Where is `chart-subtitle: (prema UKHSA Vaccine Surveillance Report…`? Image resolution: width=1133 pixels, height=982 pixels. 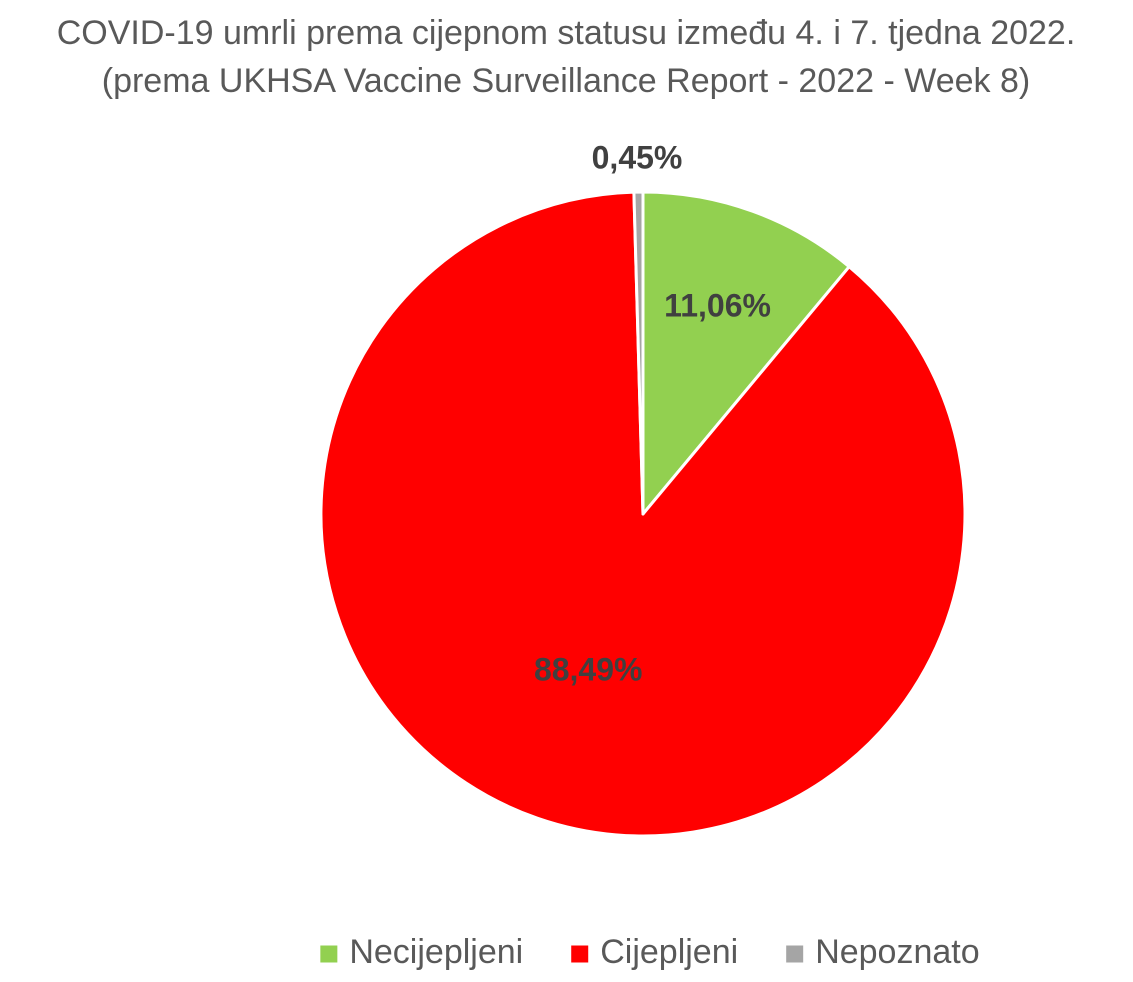
chart-subtitle: (prema UKHSA Vaccine Surveillance Report… is located at coordinates (566, 81).